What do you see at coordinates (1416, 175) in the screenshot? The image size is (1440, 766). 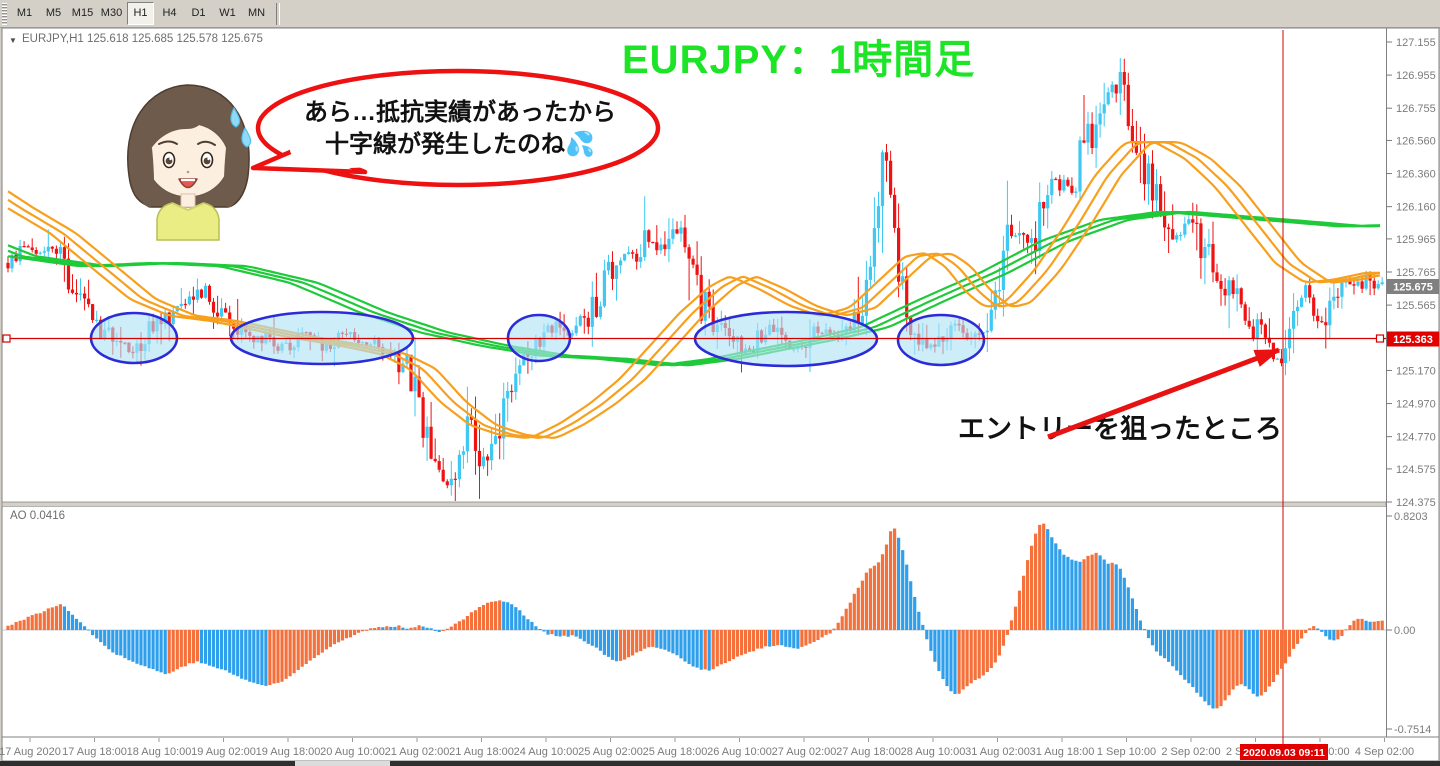 I see `price-axis-label: 126.360` at bounding box center [1416, 175].